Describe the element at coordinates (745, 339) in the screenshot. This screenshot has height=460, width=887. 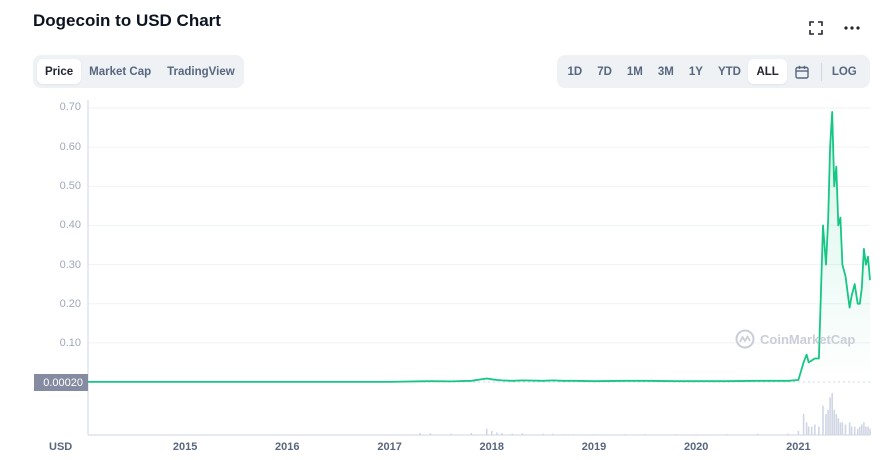
I see `coinmarketcap-logo-icon` at that location.